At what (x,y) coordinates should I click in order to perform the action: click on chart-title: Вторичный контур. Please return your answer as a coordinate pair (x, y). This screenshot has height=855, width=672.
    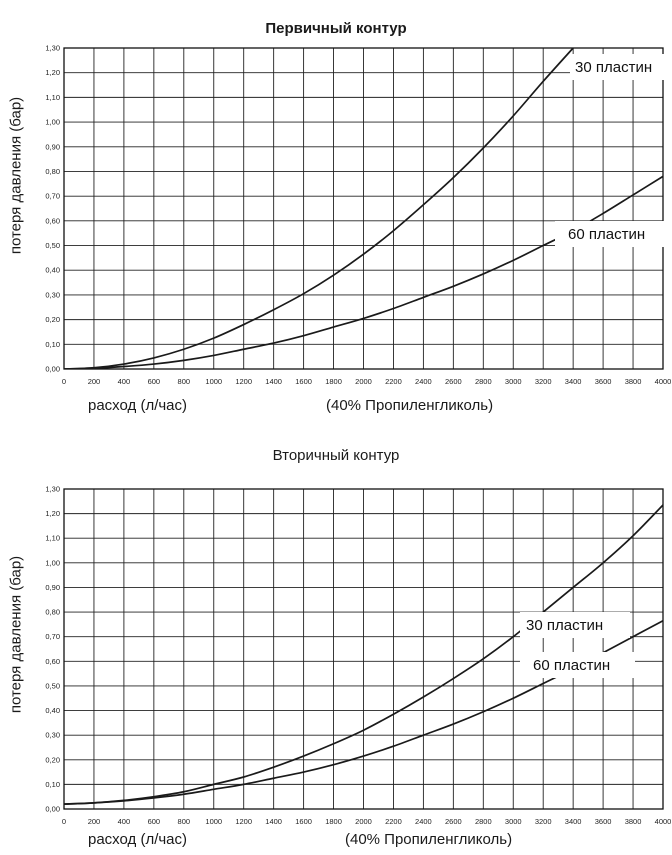
    Looking at the image, I should click on (336, 455).